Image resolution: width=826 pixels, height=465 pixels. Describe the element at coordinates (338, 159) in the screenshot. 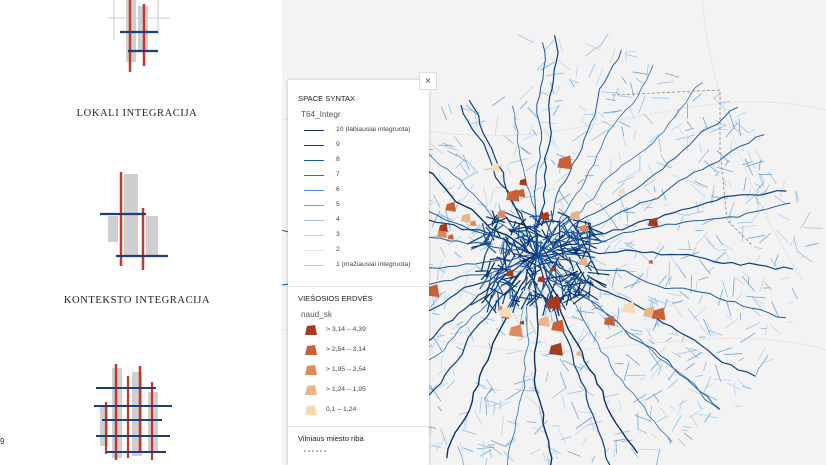

I see `space-syntax-label: 8` at that location.